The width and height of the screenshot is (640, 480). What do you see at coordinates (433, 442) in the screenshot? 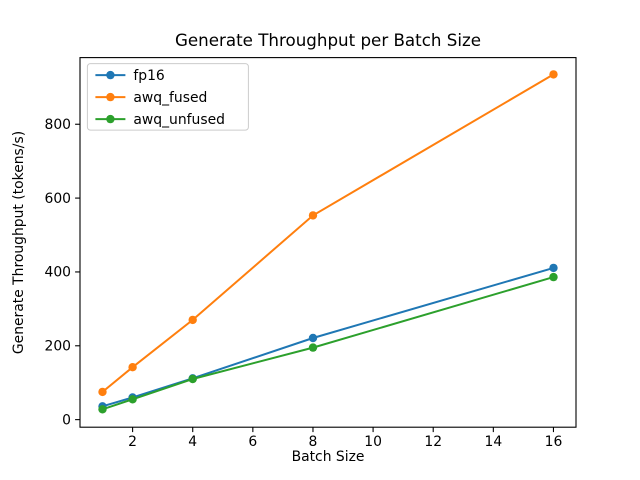
I see `x-tick-label: 12` at bounding box center [433, 442].